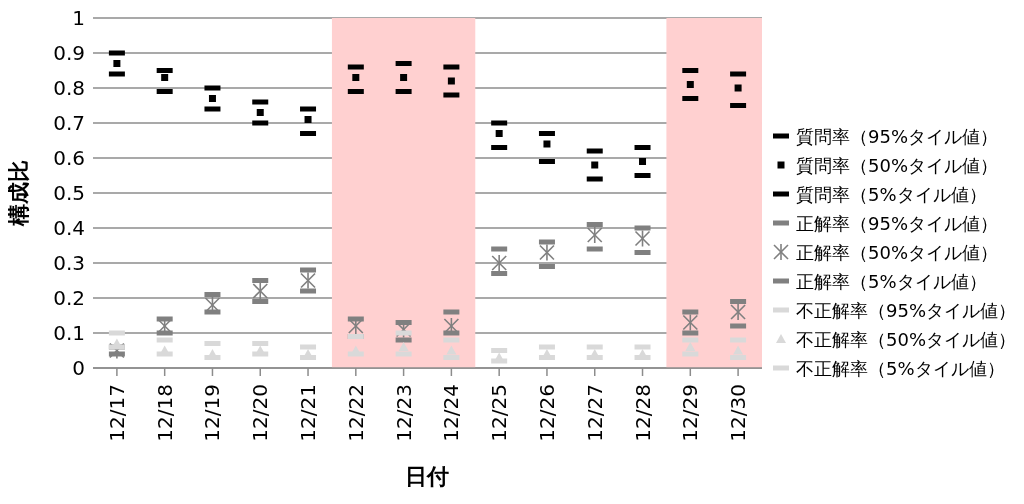 This screenshot has width=1024, height=504. What do you see at coordinates (451, 413) in the screenshot?
I see `x-tick-label: 12/24` at bounding box center [451, 413].